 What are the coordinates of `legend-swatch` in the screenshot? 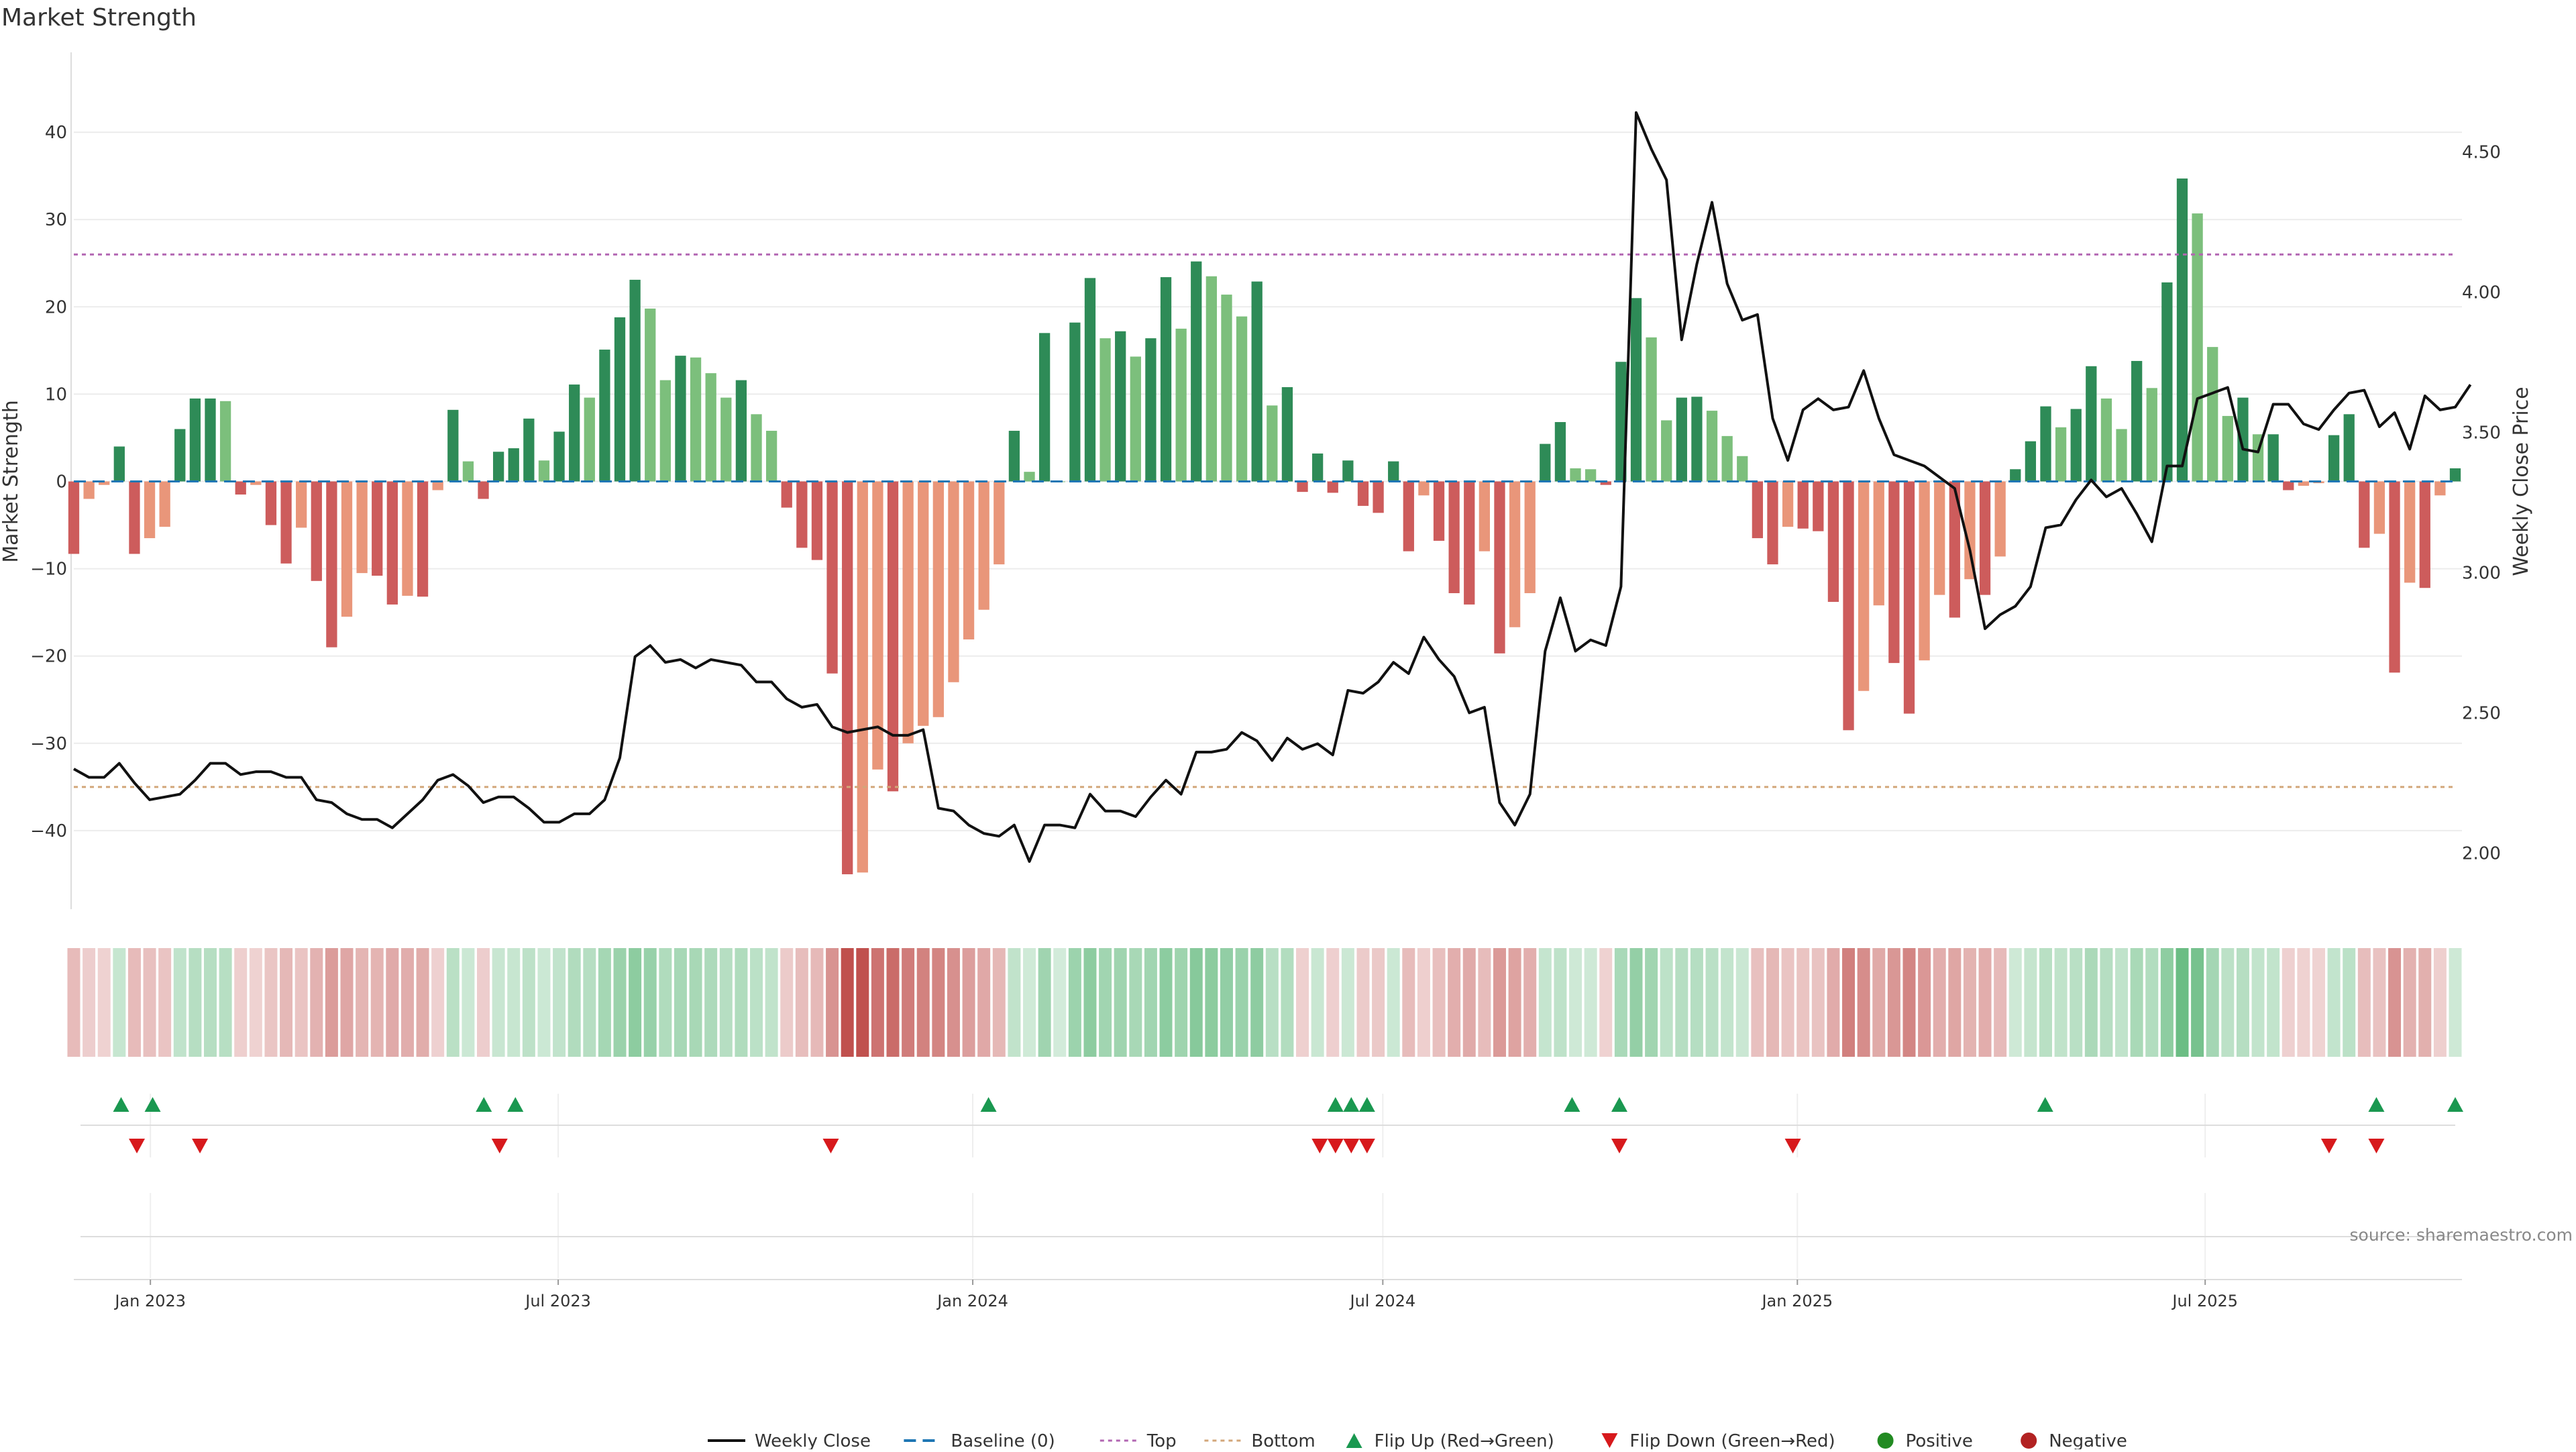 It's located at (1354, 1440).